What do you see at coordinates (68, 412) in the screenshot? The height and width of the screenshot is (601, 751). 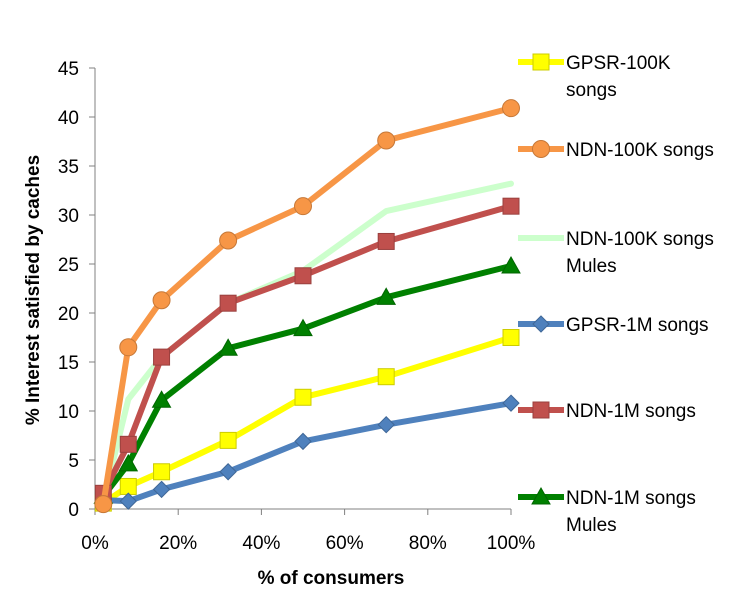 I see `y-tick-label: 10` at bounding box center [68, 412].